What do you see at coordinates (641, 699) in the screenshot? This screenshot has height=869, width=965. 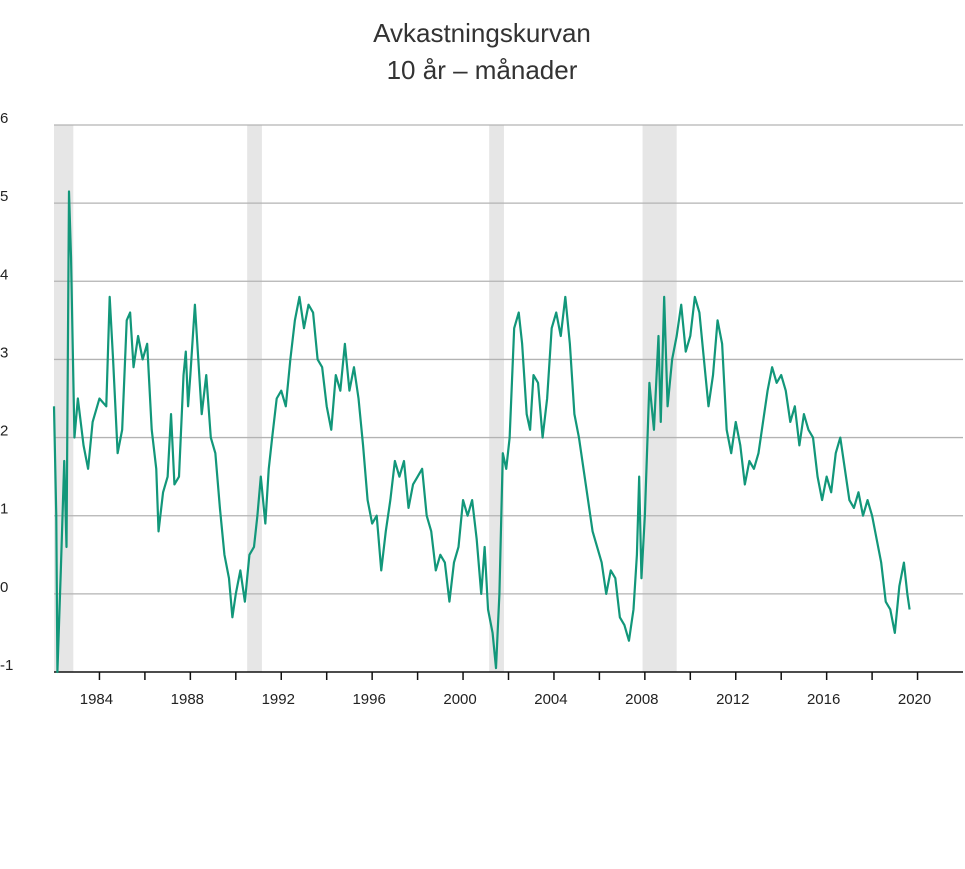 I see `x-tick-label: 2008` at bounding box center [641, 699].